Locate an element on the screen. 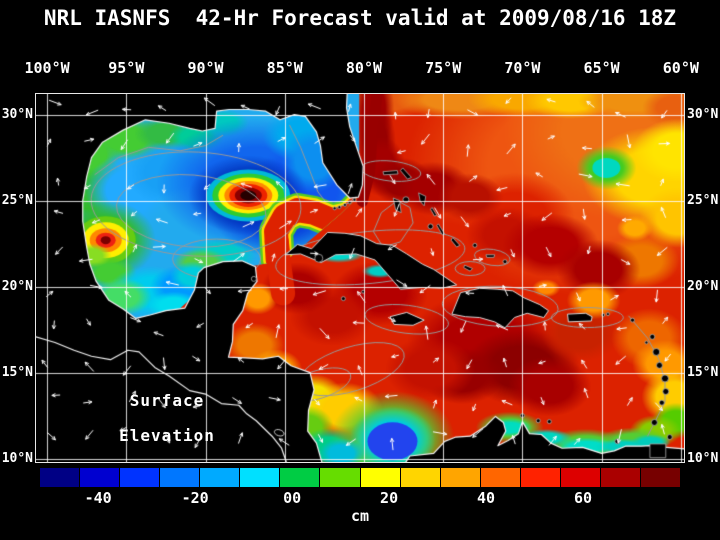 This screenshot has height=540, width=720. colorbar-tick-label: 60 is located at coordinates (583, 498).